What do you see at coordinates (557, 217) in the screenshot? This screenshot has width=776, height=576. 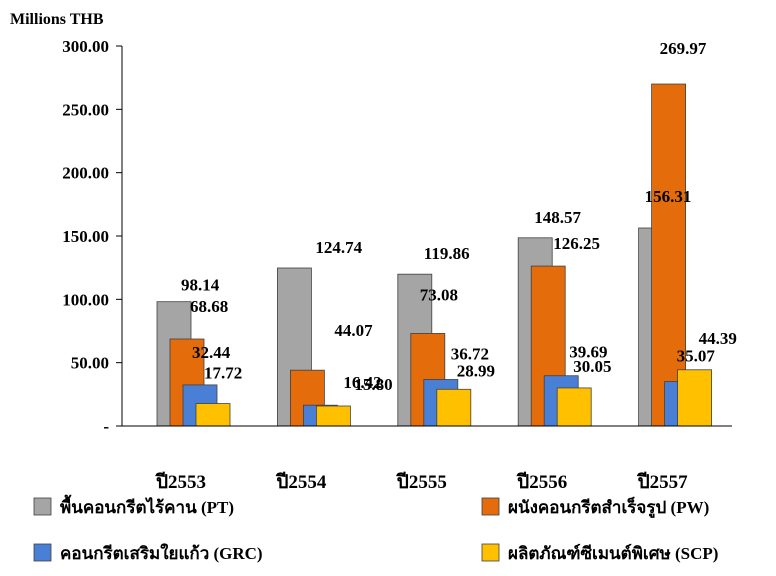 I see `data-label: 148.57` at bounding box center [557, 217].